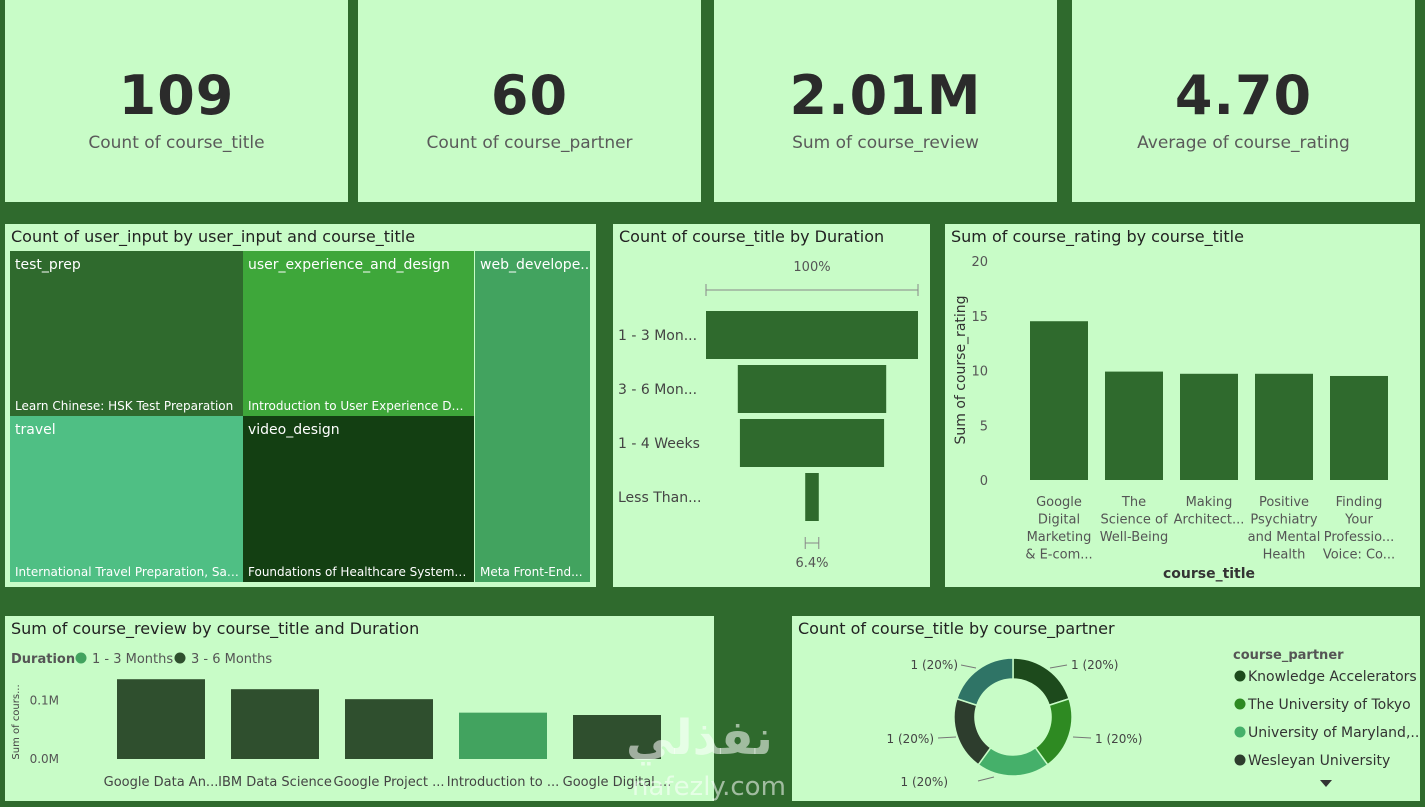  Describe the element at coordinates (529, 143) in the screenshot. I see `kpi-label: Count of course_partner` at that location.